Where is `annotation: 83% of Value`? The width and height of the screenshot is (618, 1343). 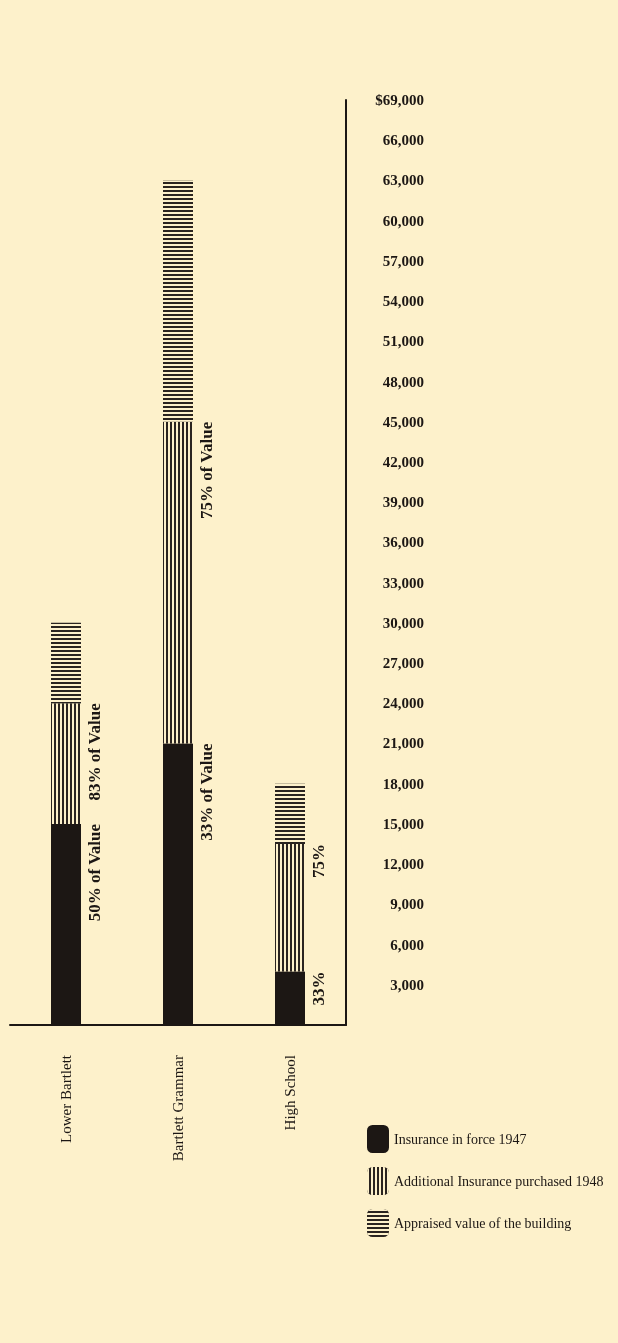 annotation: 83% of Value is located at coordinates (94, 751).